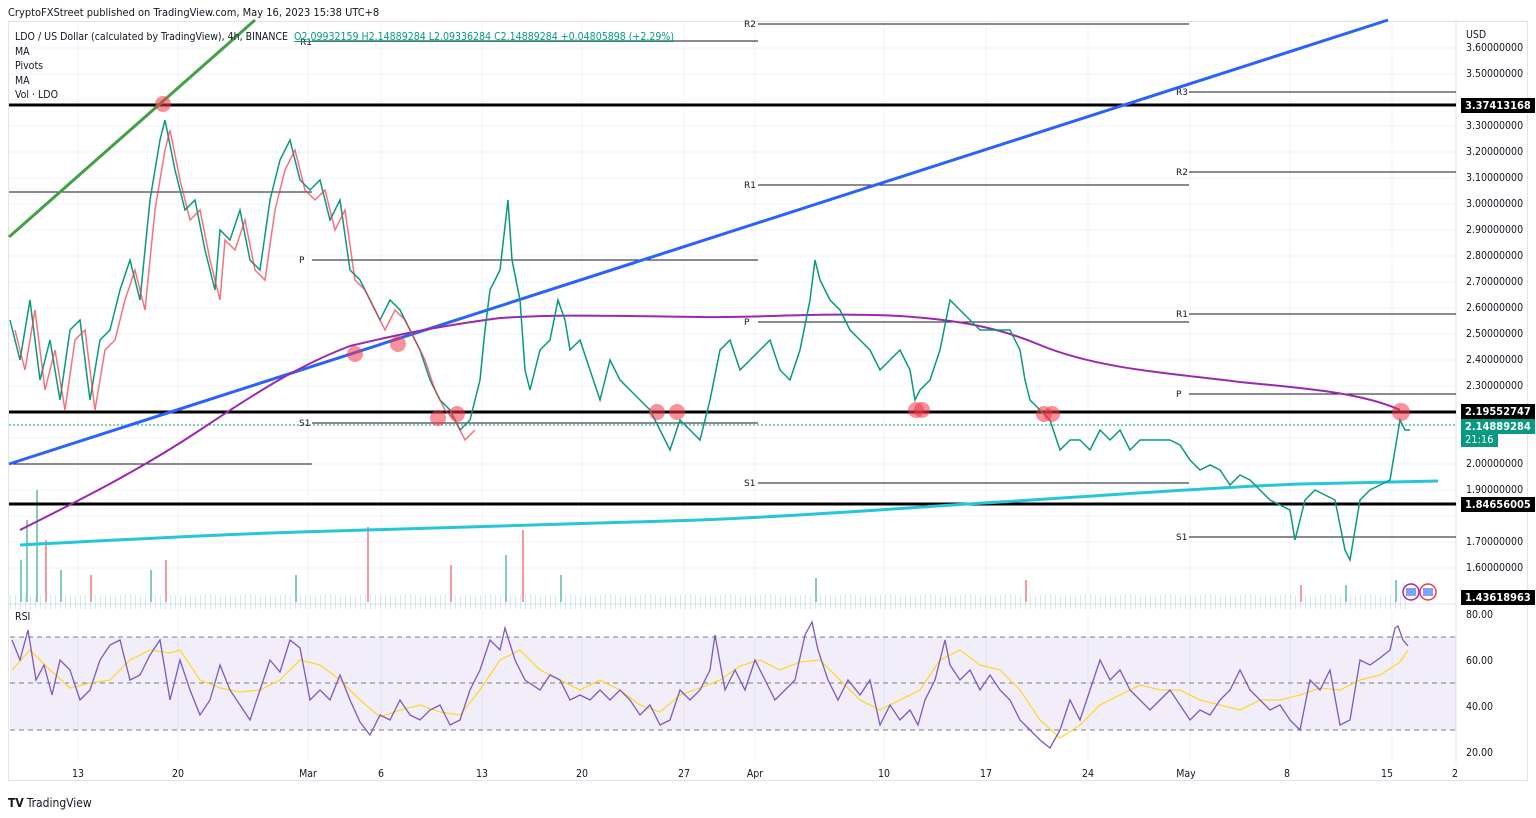  I want to click on price-tick: 2.80000000, so click(1495, 256).